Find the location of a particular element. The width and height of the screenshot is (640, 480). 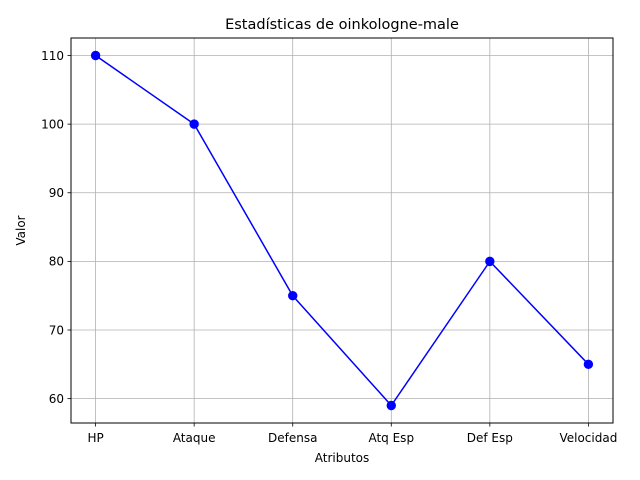

y-tick-label: 80 is located at coordinates (56, 262).